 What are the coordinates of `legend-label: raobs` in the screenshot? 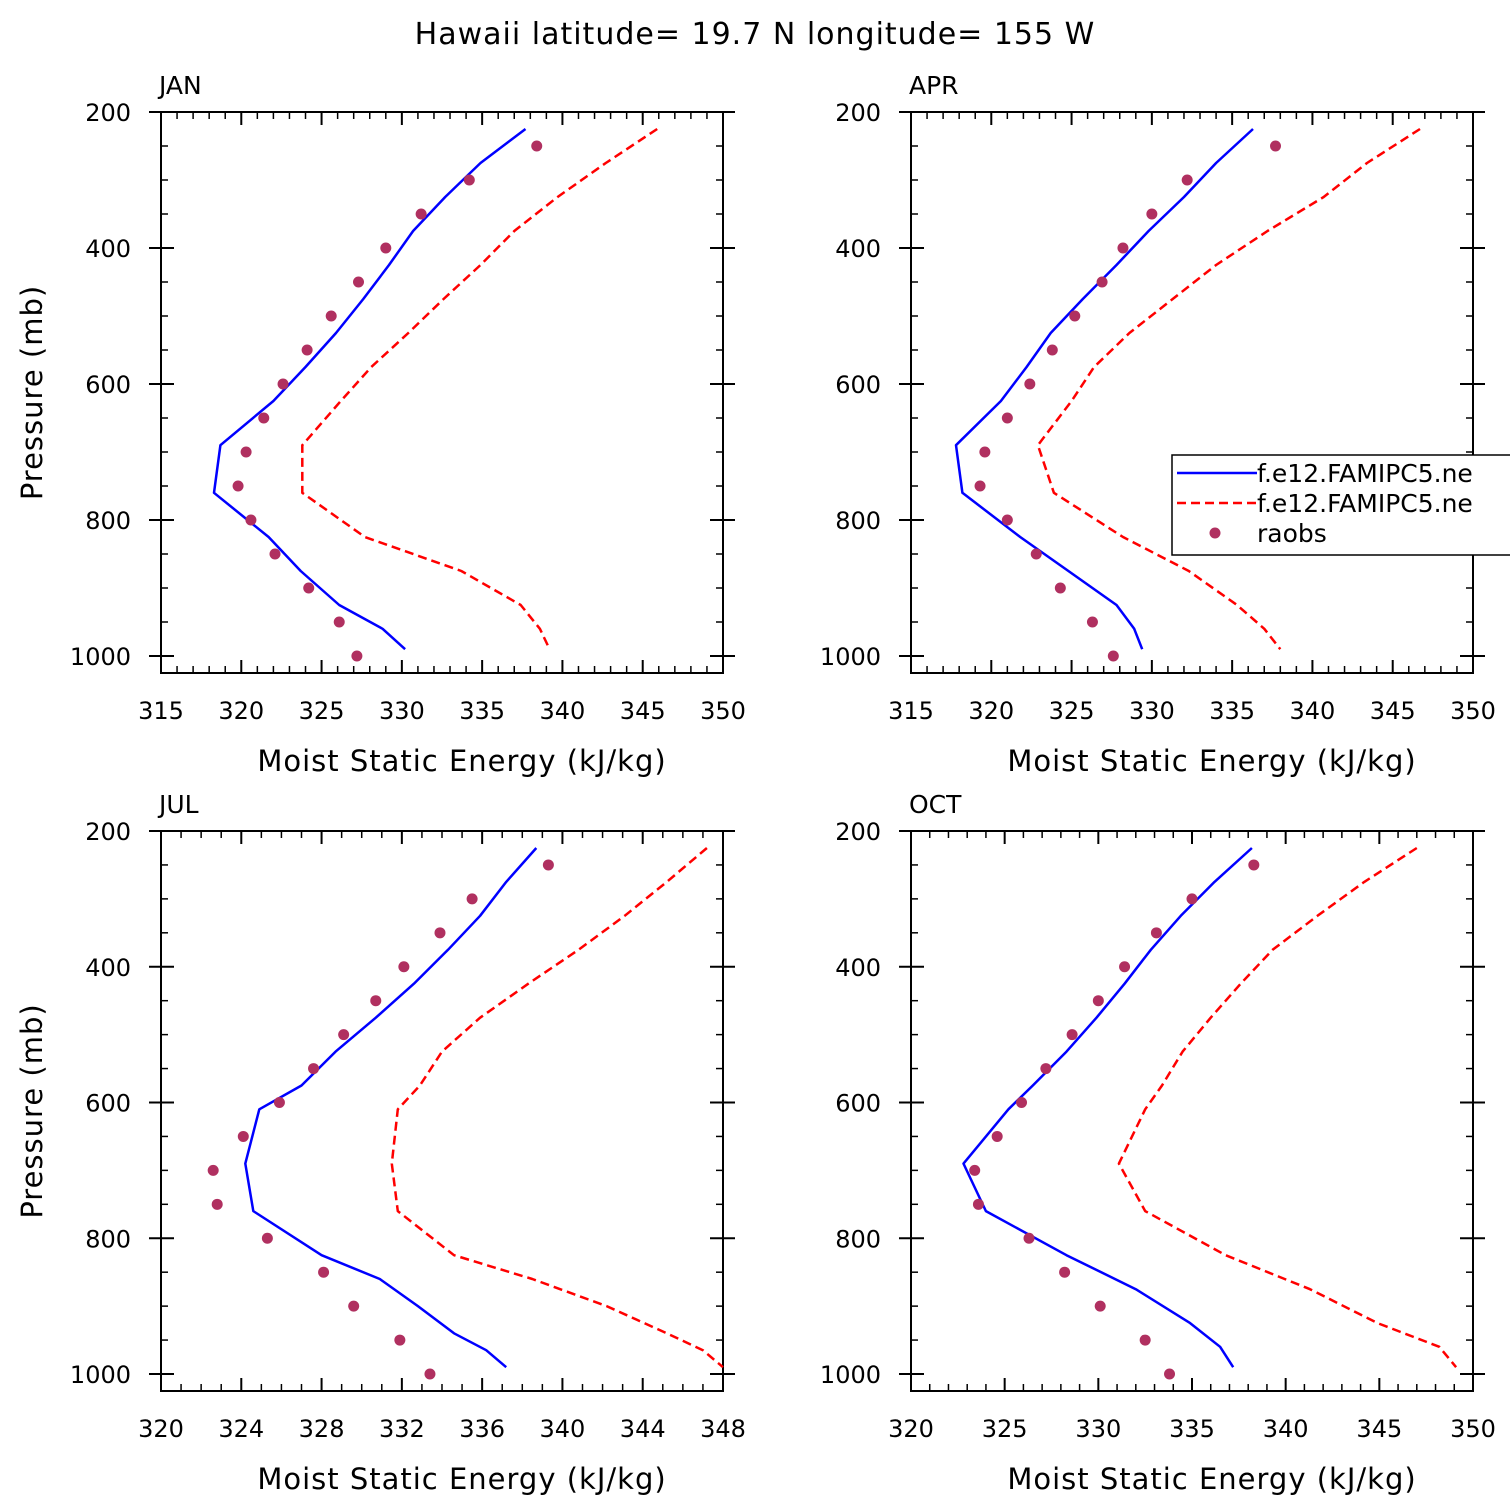 It's located at (1292, 533).